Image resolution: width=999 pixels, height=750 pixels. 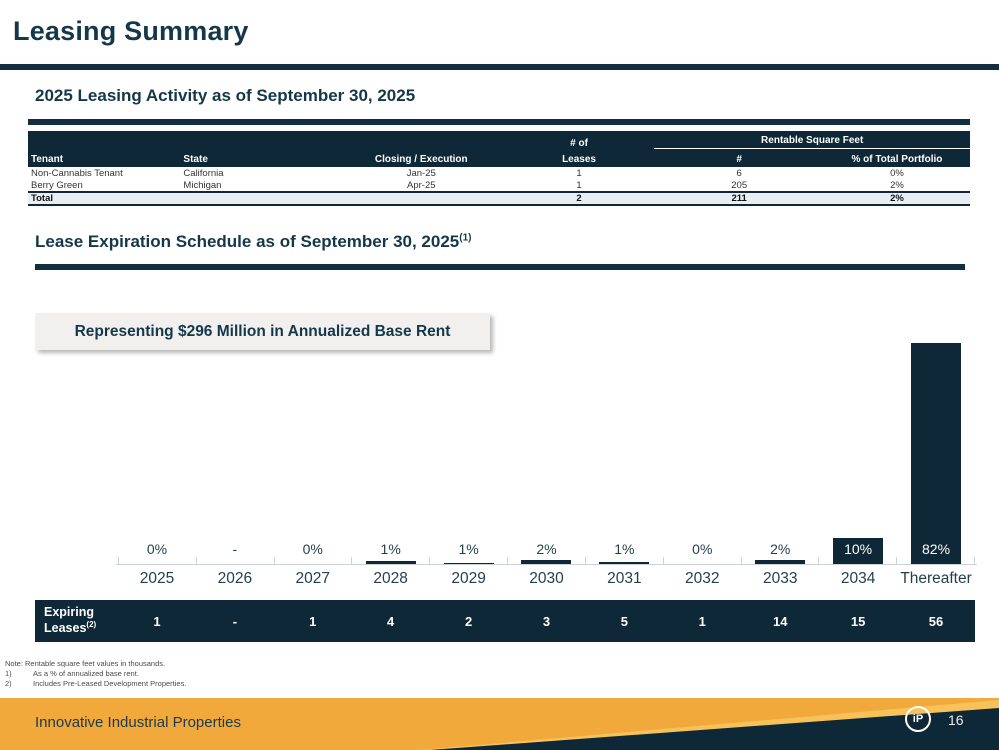 I want to click on bar-2033, so click(x=780, y=562).